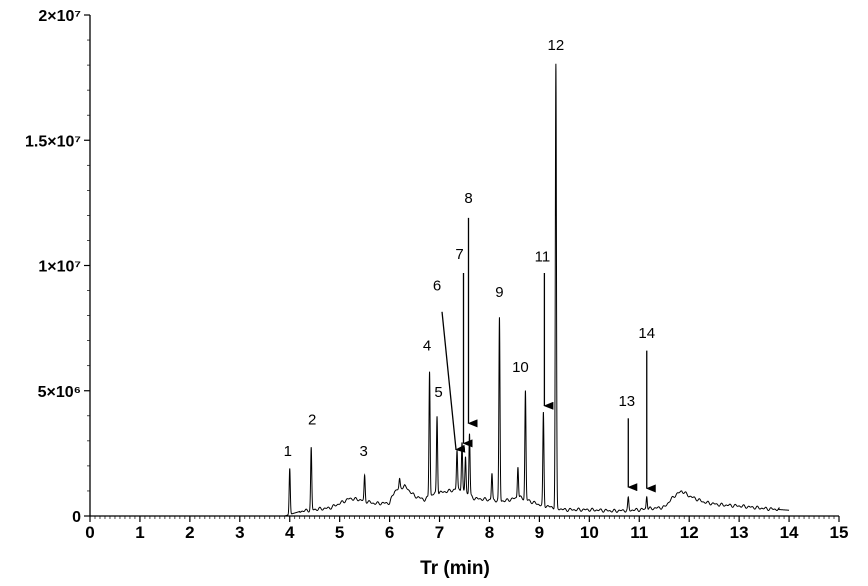  What do you see at coordinates (139, 532) in the screenshot?
I see `x-tick-label: 1` at bounding box center [139, 532].